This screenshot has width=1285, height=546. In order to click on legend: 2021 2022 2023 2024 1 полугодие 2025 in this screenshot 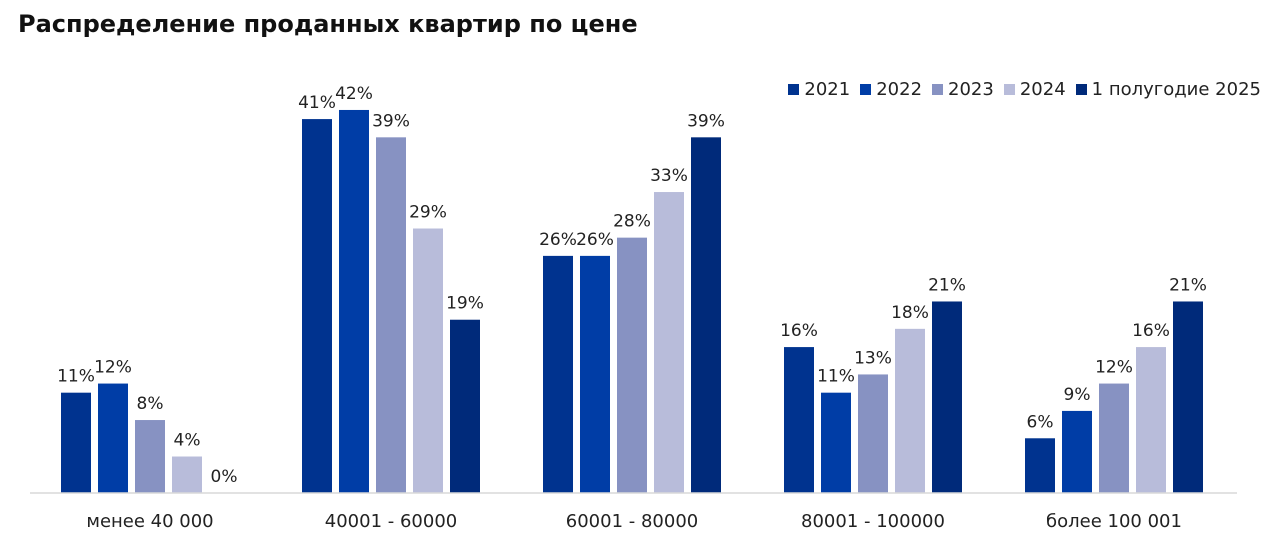, I will do `click(1024, 89)`.